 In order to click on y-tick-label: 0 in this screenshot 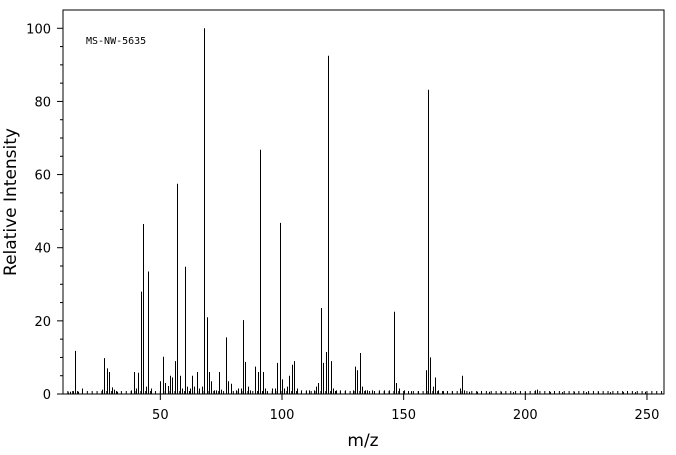, I will do `click(47, 395)`.